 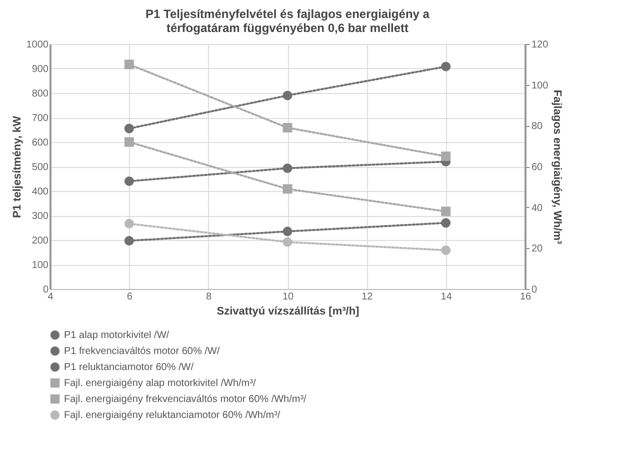 I want to click on y2-tick-label: 120, so click(x=540, y=45).